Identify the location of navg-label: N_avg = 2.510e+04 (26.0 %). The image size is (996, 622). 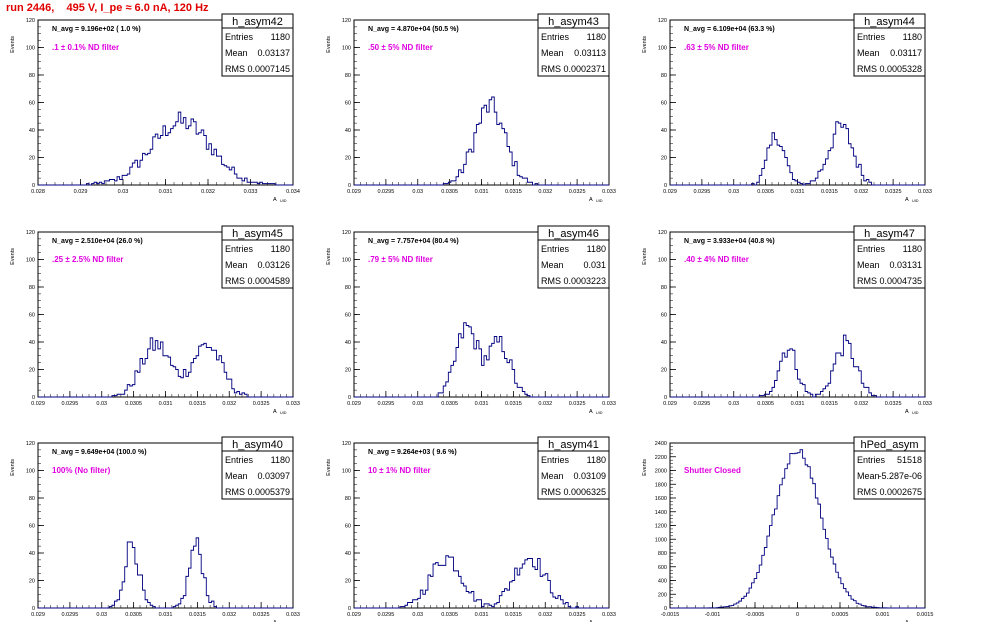
(97, 241).